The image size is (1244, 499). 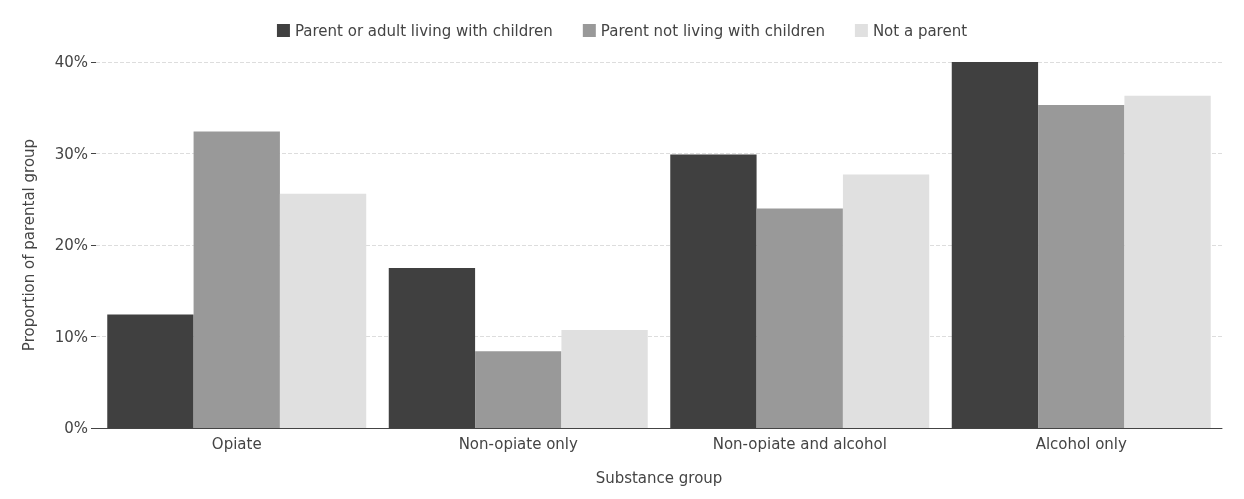 What do you see at coordinates (920, 30) in the screenshot?
I see `legend-label: Not a parent` at bounding box center [920, 30].